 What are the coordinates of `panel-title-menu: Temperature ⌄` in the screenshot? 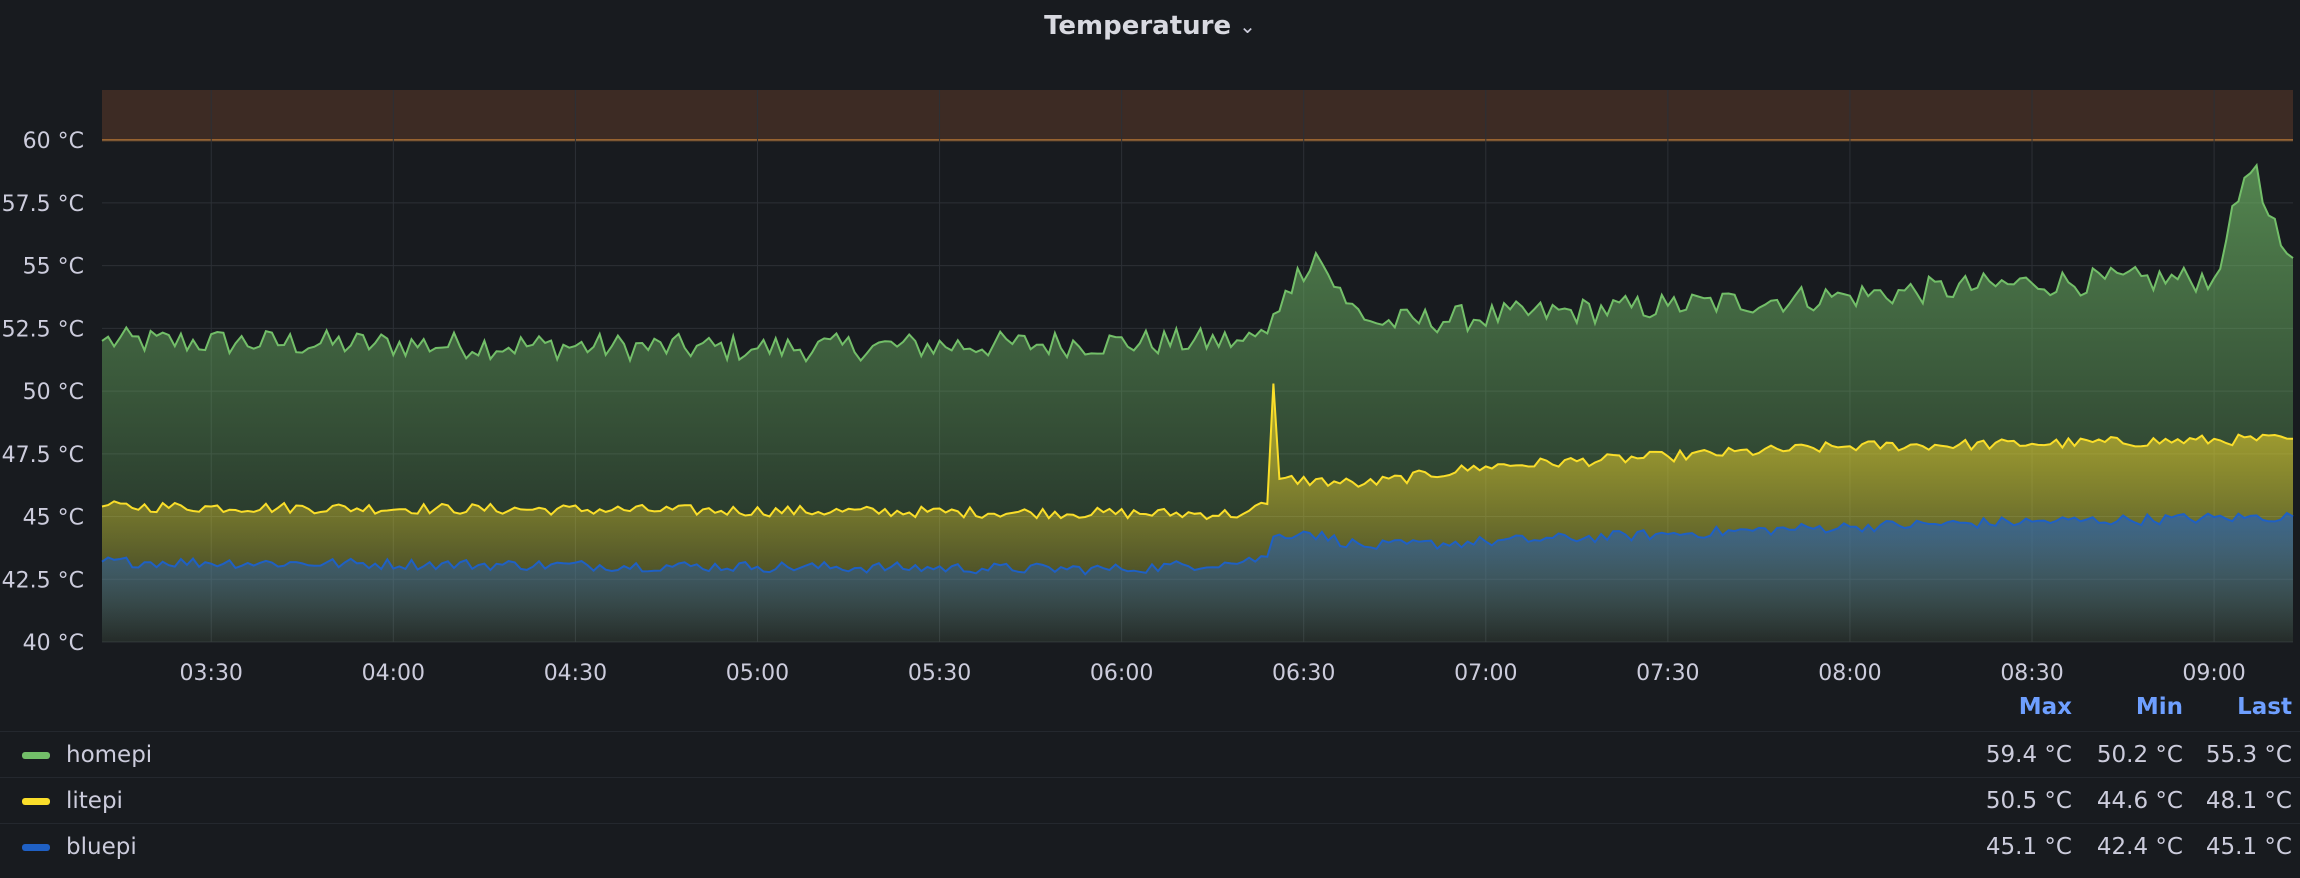 It's located at (1150, 26).